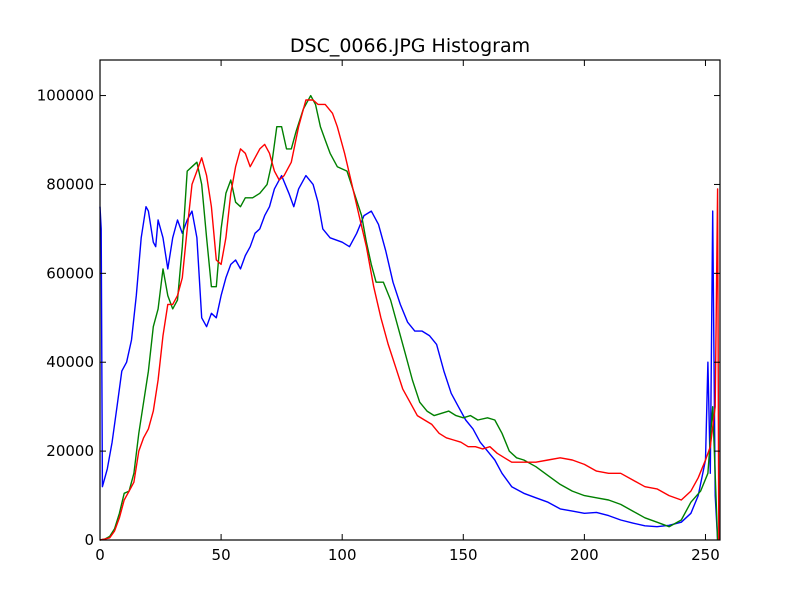  I want to click on x-tick-label: 200, so click(584, 555).